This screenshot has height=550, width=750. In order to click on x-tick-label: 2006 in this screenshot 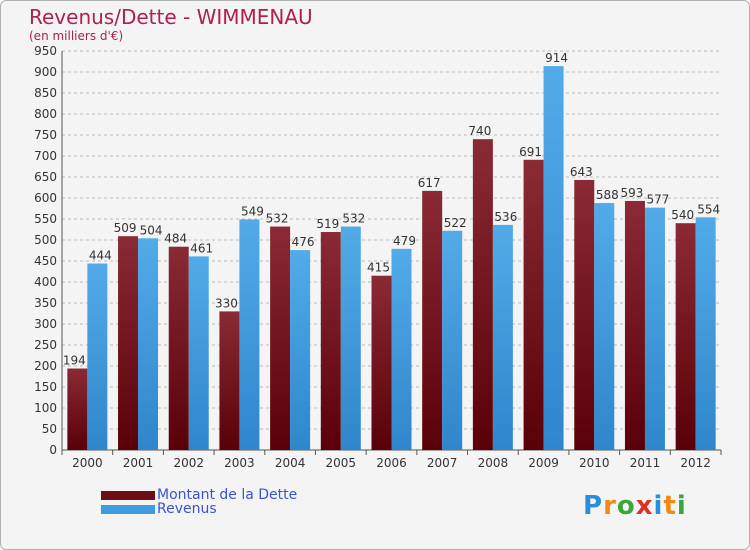, I will do `click(391, 463)`.